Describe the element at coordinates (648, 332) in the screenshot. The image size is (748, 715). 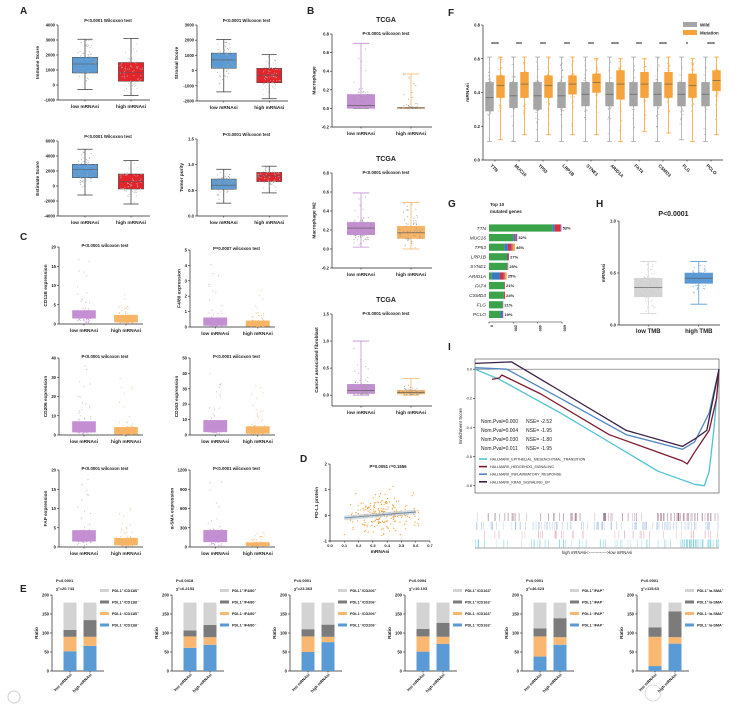
I see `x-category-label: low TMB` at that location.